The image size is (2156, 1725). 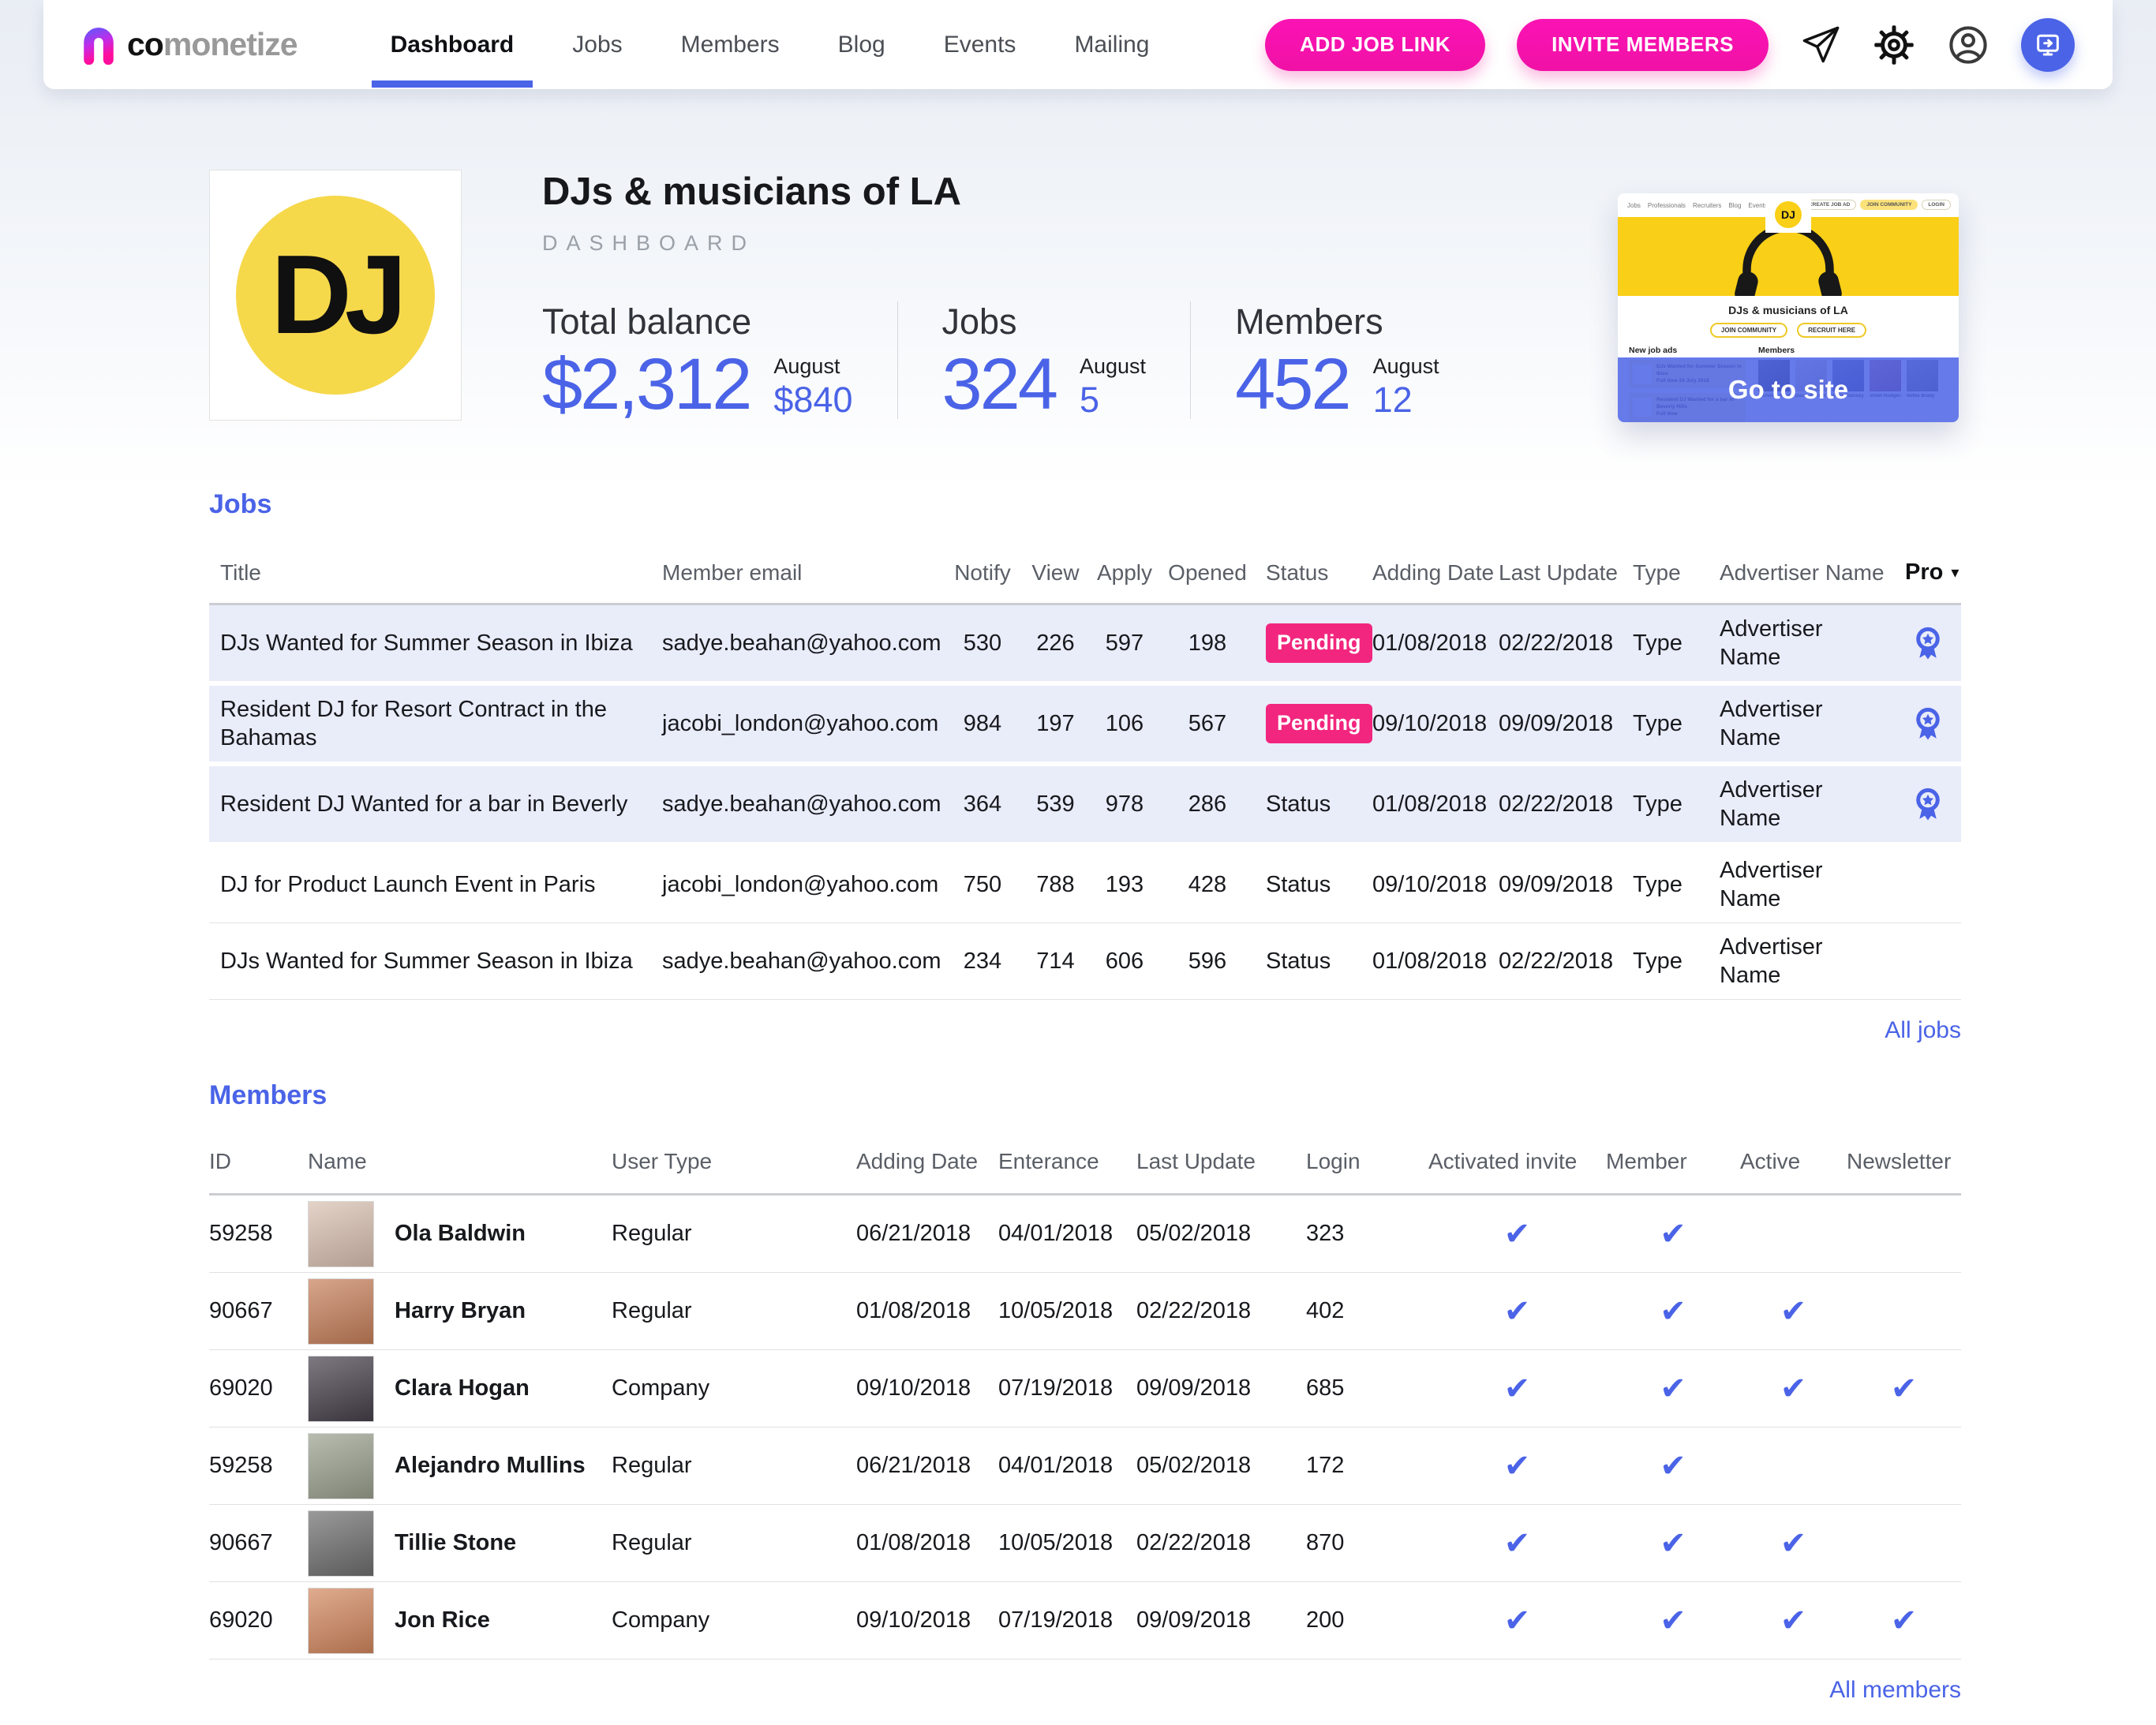 I want to click on stat-period-label: August, so click(x=1405, y=366).